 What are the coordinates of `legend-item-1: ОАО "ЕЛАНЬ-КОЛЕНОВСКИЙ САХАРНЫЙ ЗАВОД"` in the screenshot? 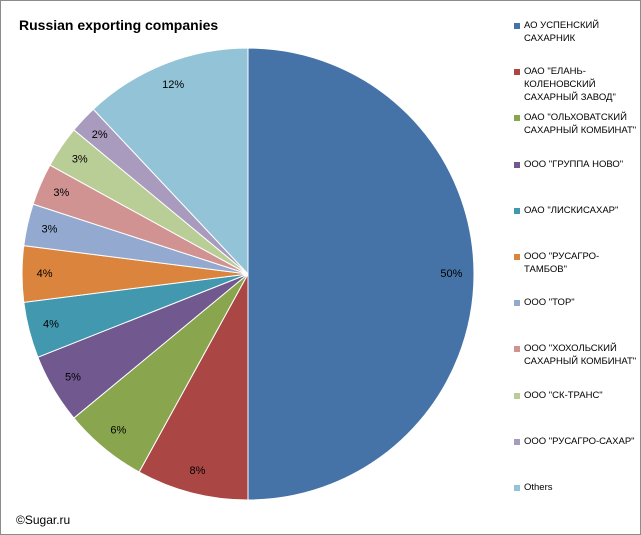 It's located at (576, 84).